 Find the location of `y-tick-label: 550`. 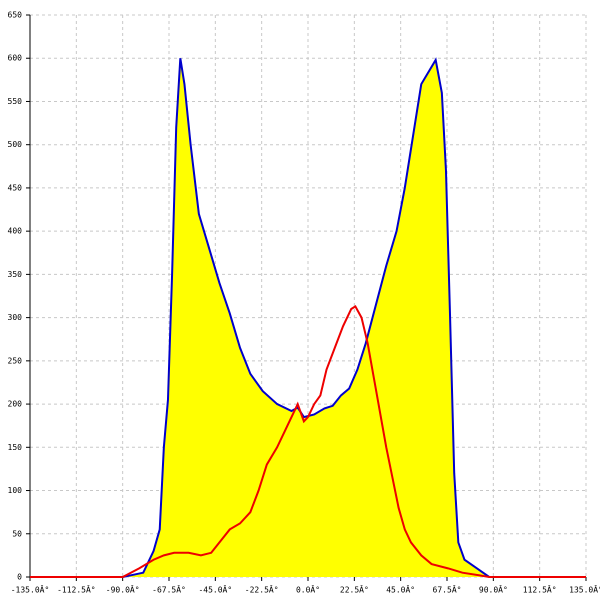

y-tick-label: 550 is located at coordinates (15, 101).